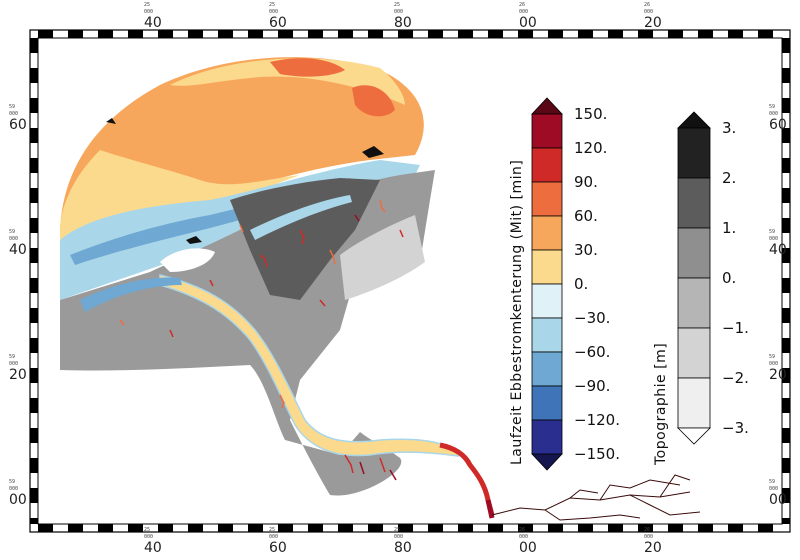  What do you see at coordinates (735, 328) in the screenshot?
I see `colorbar-tick-label: −1.` at bounding box center [735, 328].